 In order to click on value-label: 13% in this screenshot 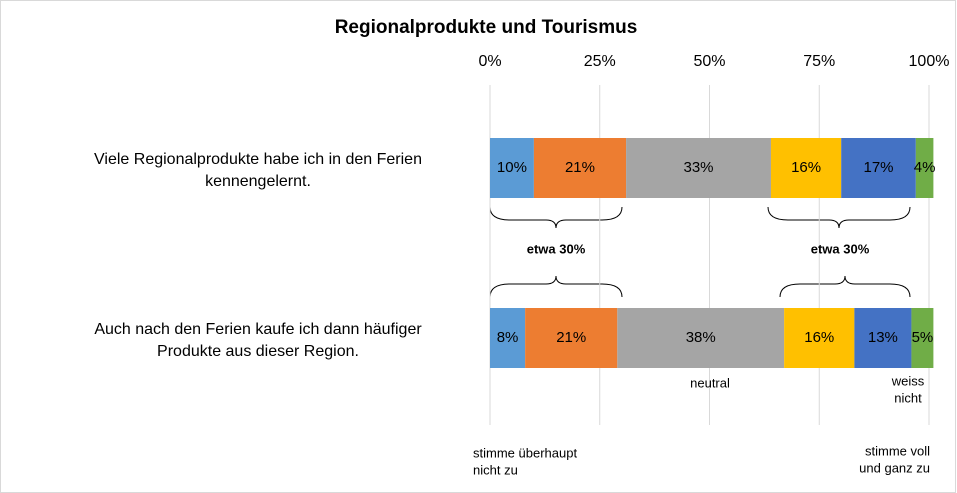, I will do `click(883, 337)`.